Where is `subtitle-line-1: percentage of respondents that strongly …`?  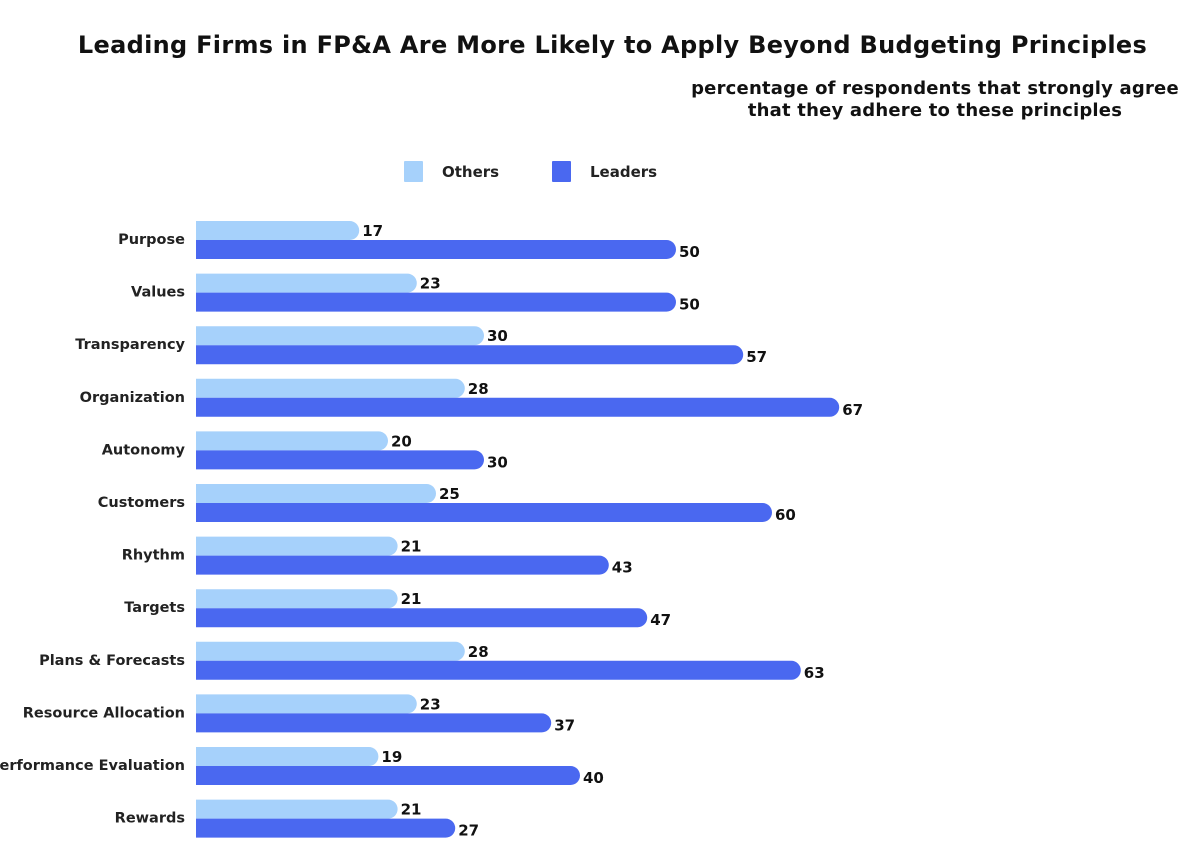
subtitle-line-1: percentage of respondents that strongly … is located at coordinates (935, 88).